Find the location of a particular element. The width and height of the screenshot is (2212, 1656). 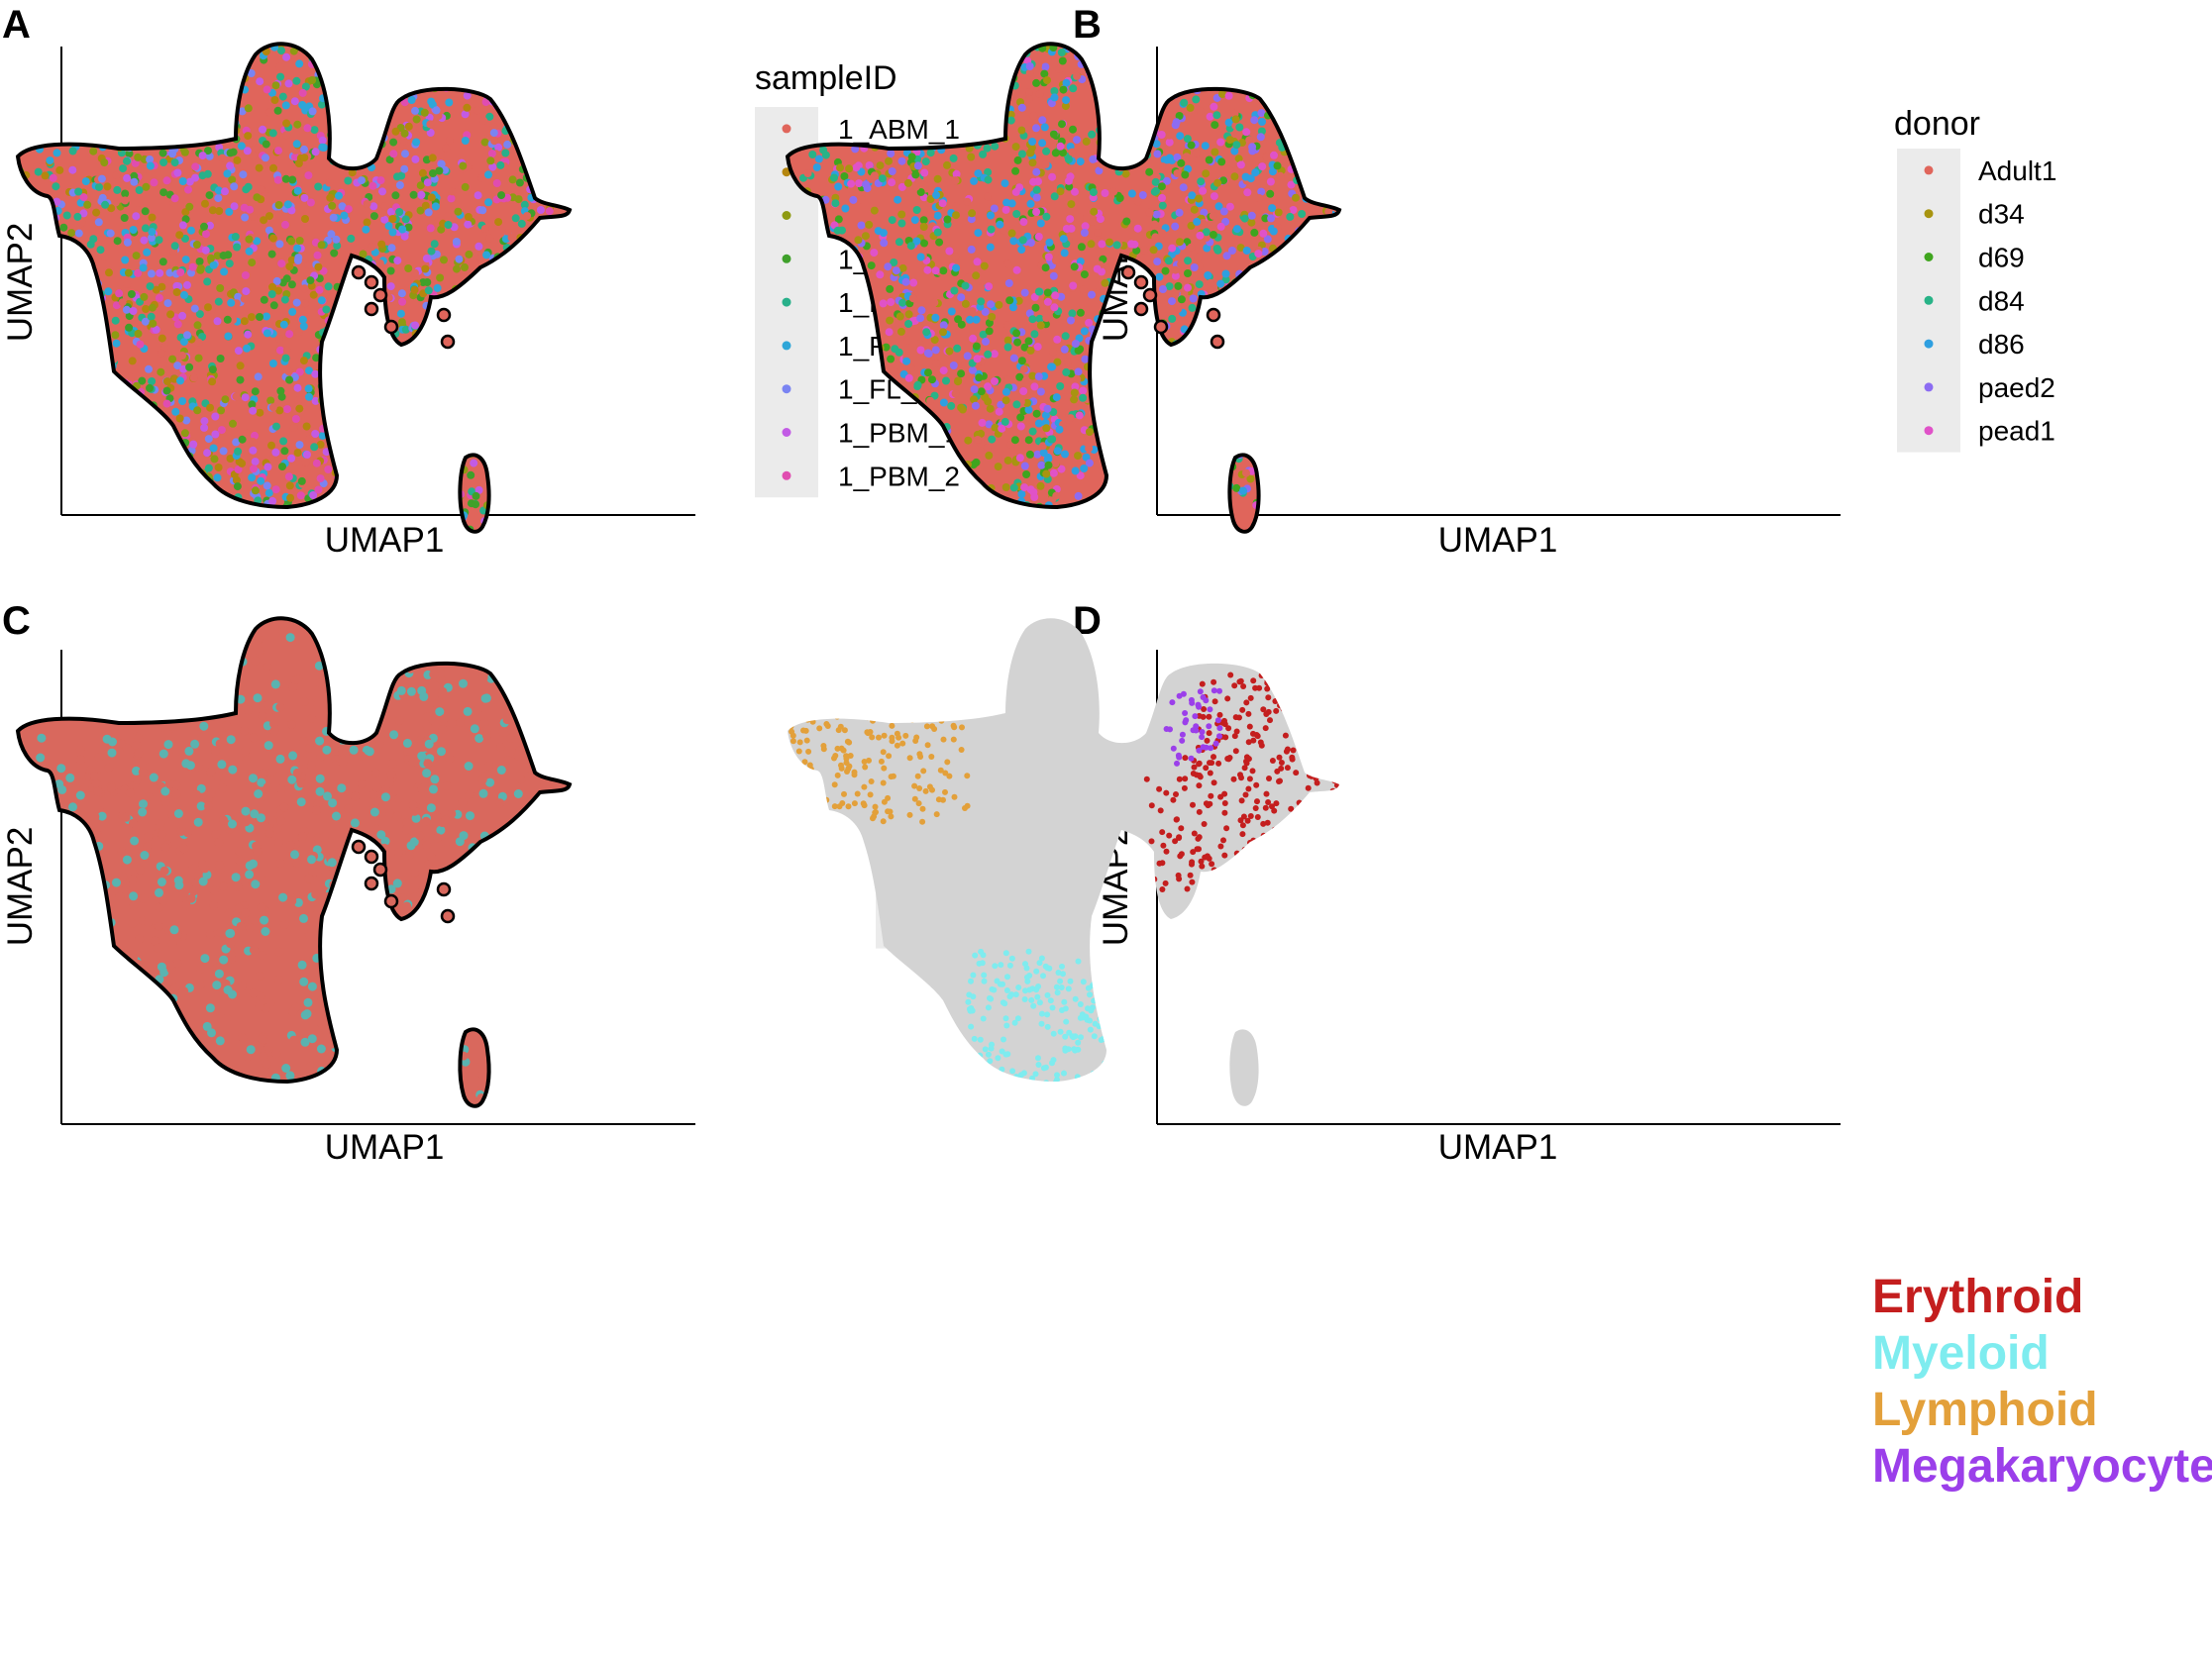

legend-label: 1_PBM_2 is located at coordinates (899, 476).